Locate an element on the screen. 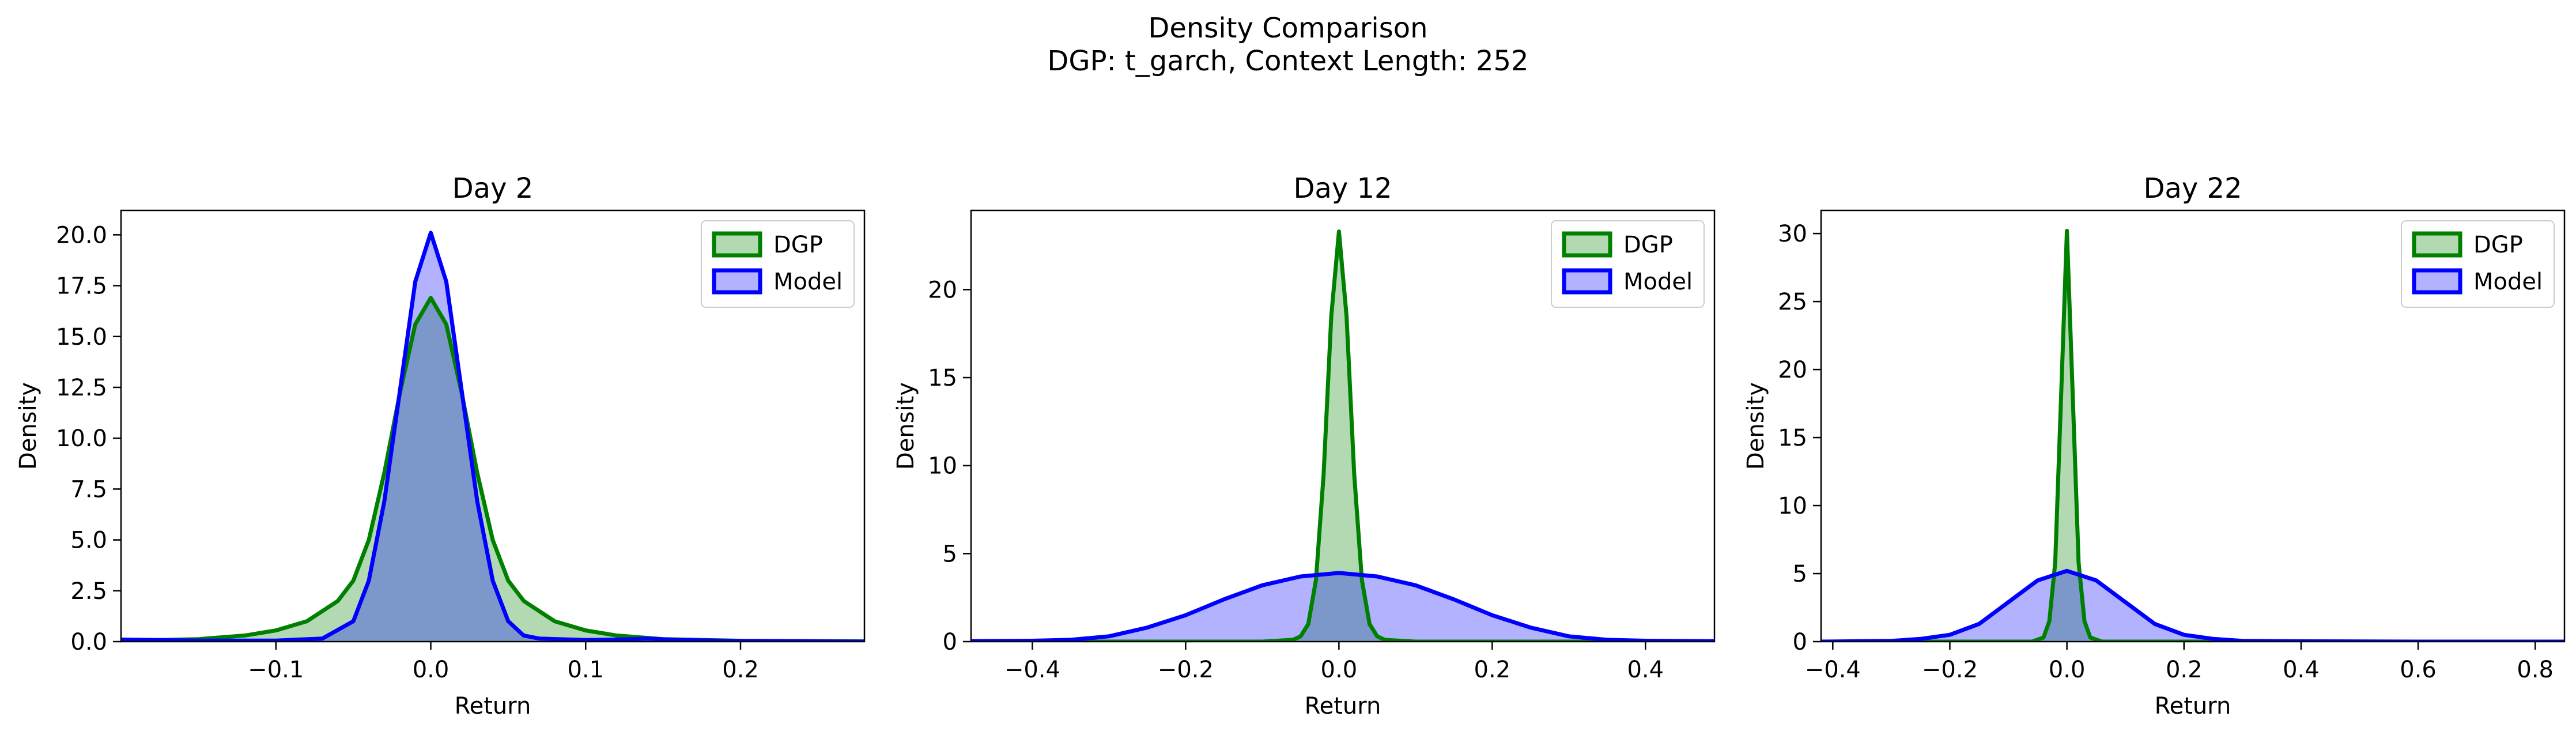  series-line-dgp is located at coordinates (493, 469).